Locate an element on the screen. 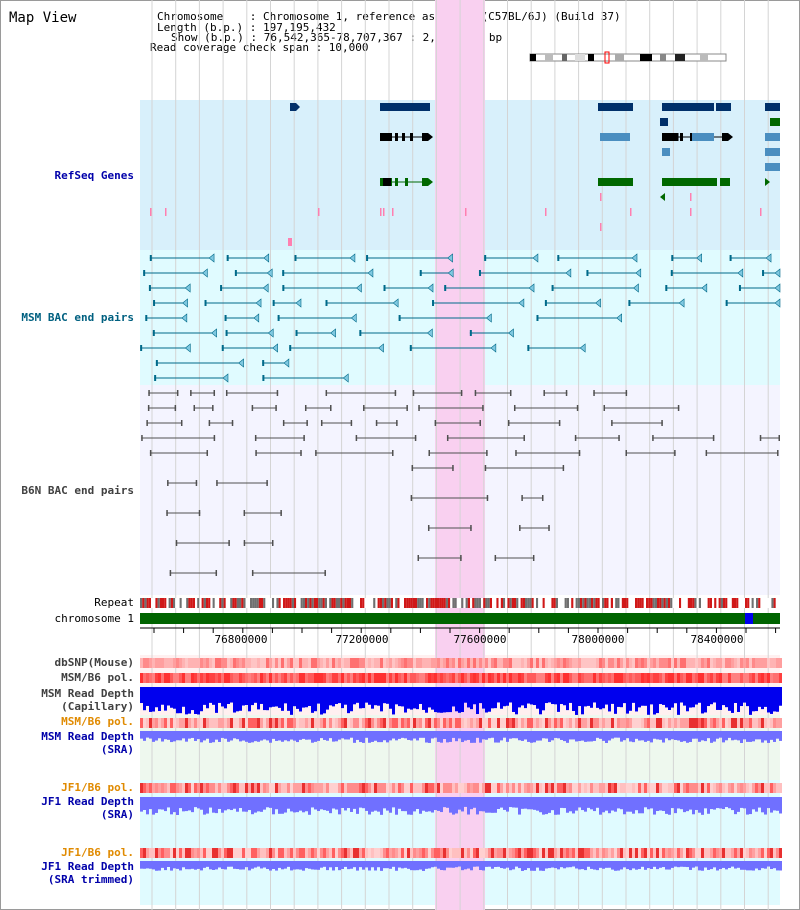 Image resolution: width=800 pixels, height=910 pixels. msm-bac-label: MSM BAC end pairs is located at coordinates (77, 317).